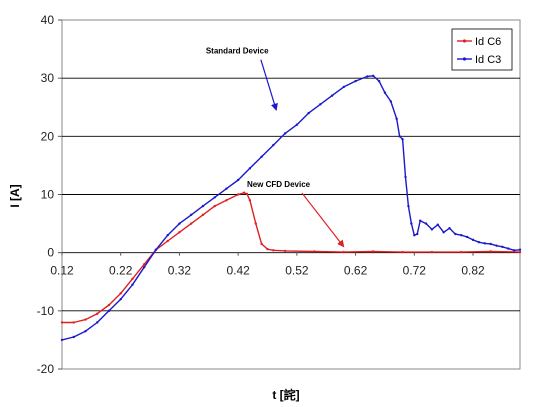  I want to click on x-axis-title: t [詫], so click(285, 394).